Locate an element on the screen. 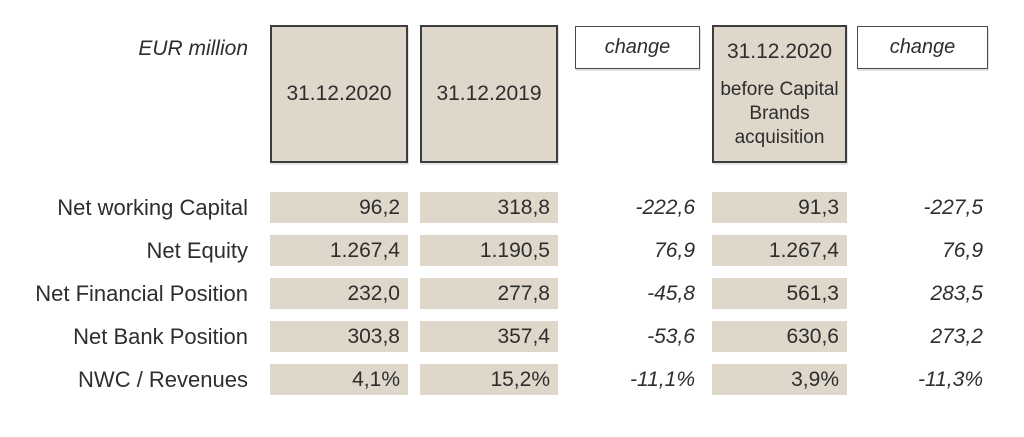 The image size is (1024, 437). column-header-2020-label: 31.12.2020 is located at coordinates (339, 93).